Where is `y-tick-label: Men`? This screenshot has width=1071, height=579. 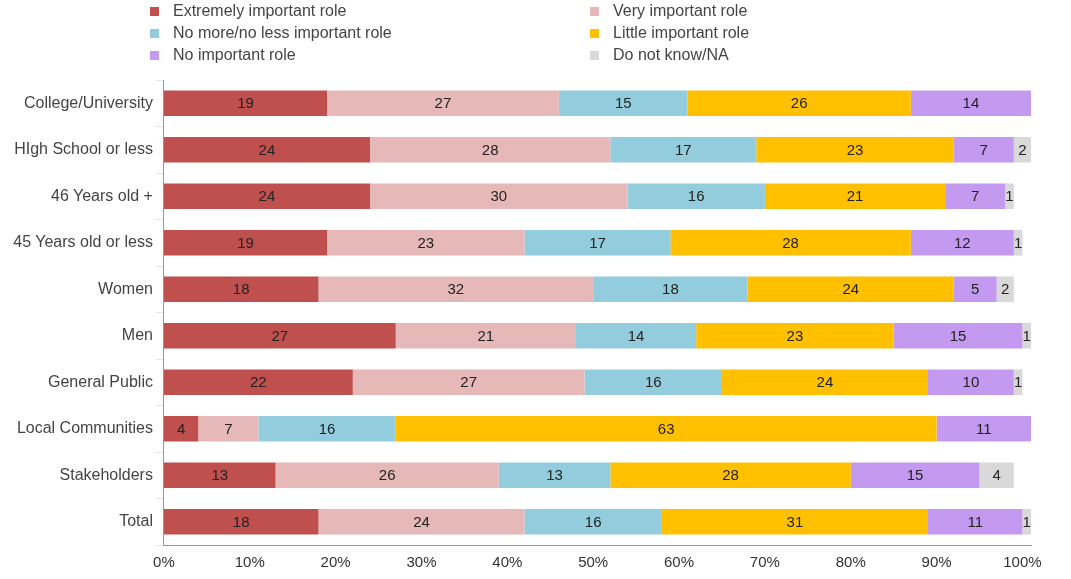 y-tick-label: Men is located at coordinates (137, 335).